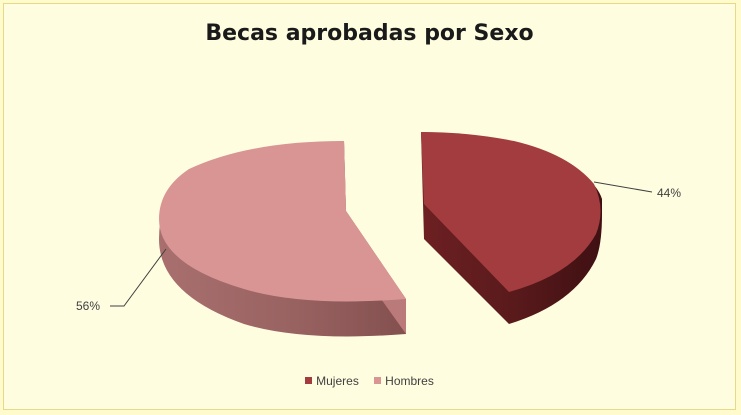 Image resolution: width=741 pixels, height=415 pixels. I want to click on legend-swatch-mujeres, so click(309, 380).